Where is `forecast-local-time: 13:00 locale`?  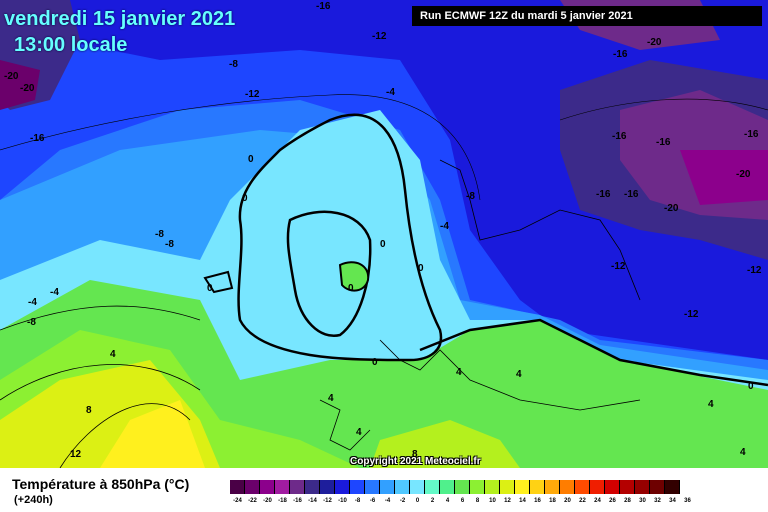
forecast-local-time: 13:00 locale is located at coordinates (71, 45).